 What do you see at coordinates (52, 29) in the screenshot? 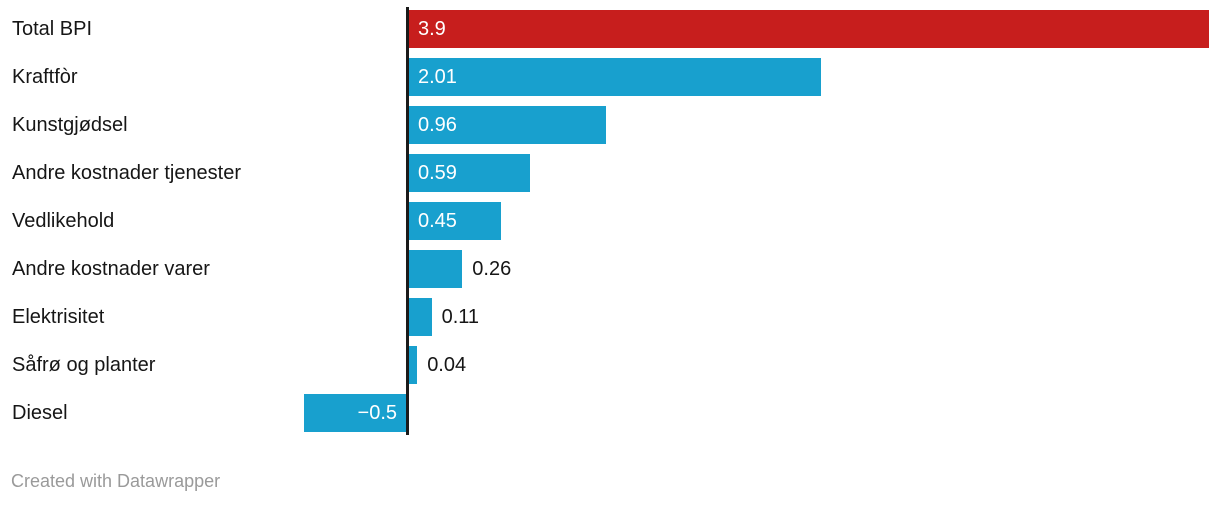
I see `category-label: Total BPI` at bounding box center [52, 29].